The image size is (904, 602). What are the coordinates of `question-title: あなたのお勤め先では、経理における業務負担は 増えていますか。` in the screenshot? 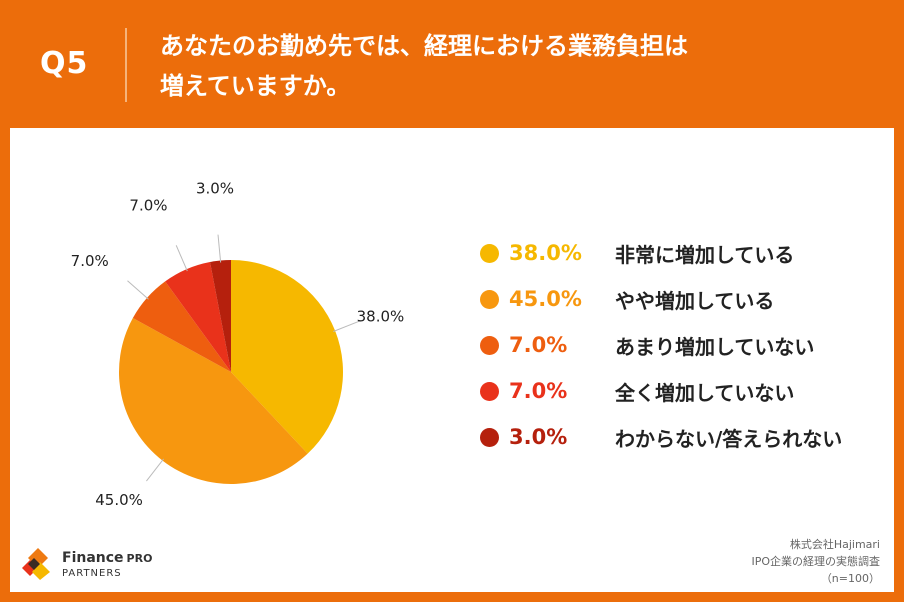 It's located at (510, 66).